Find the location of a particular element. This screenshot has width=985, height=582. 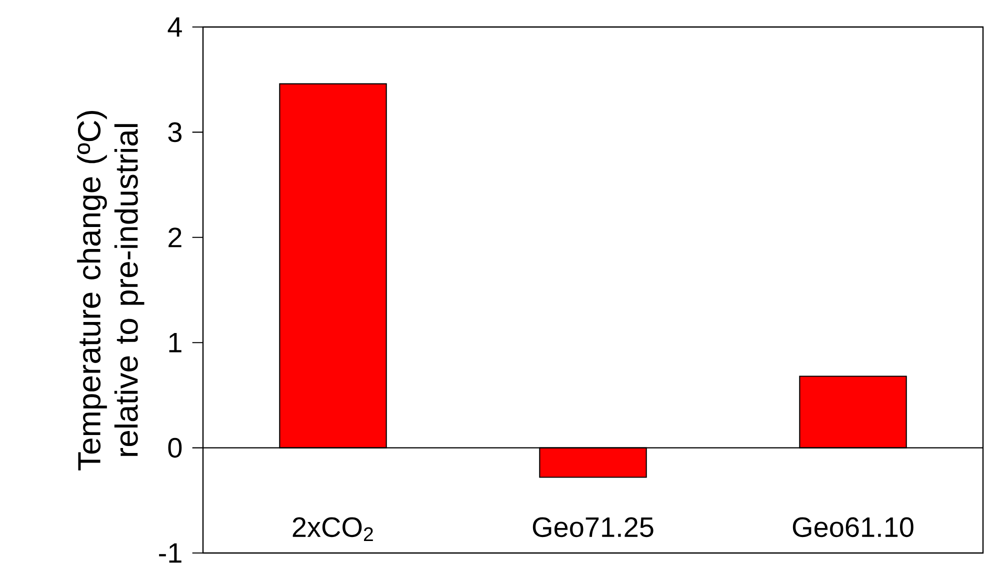

y-tick-label: 0 is located at coordinates (175, 448).